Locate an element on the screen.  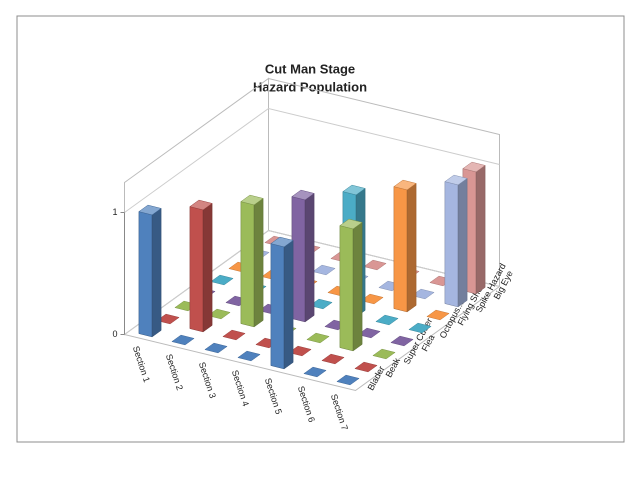
y-tick-label: 0 is located at coordinates (114, 334).